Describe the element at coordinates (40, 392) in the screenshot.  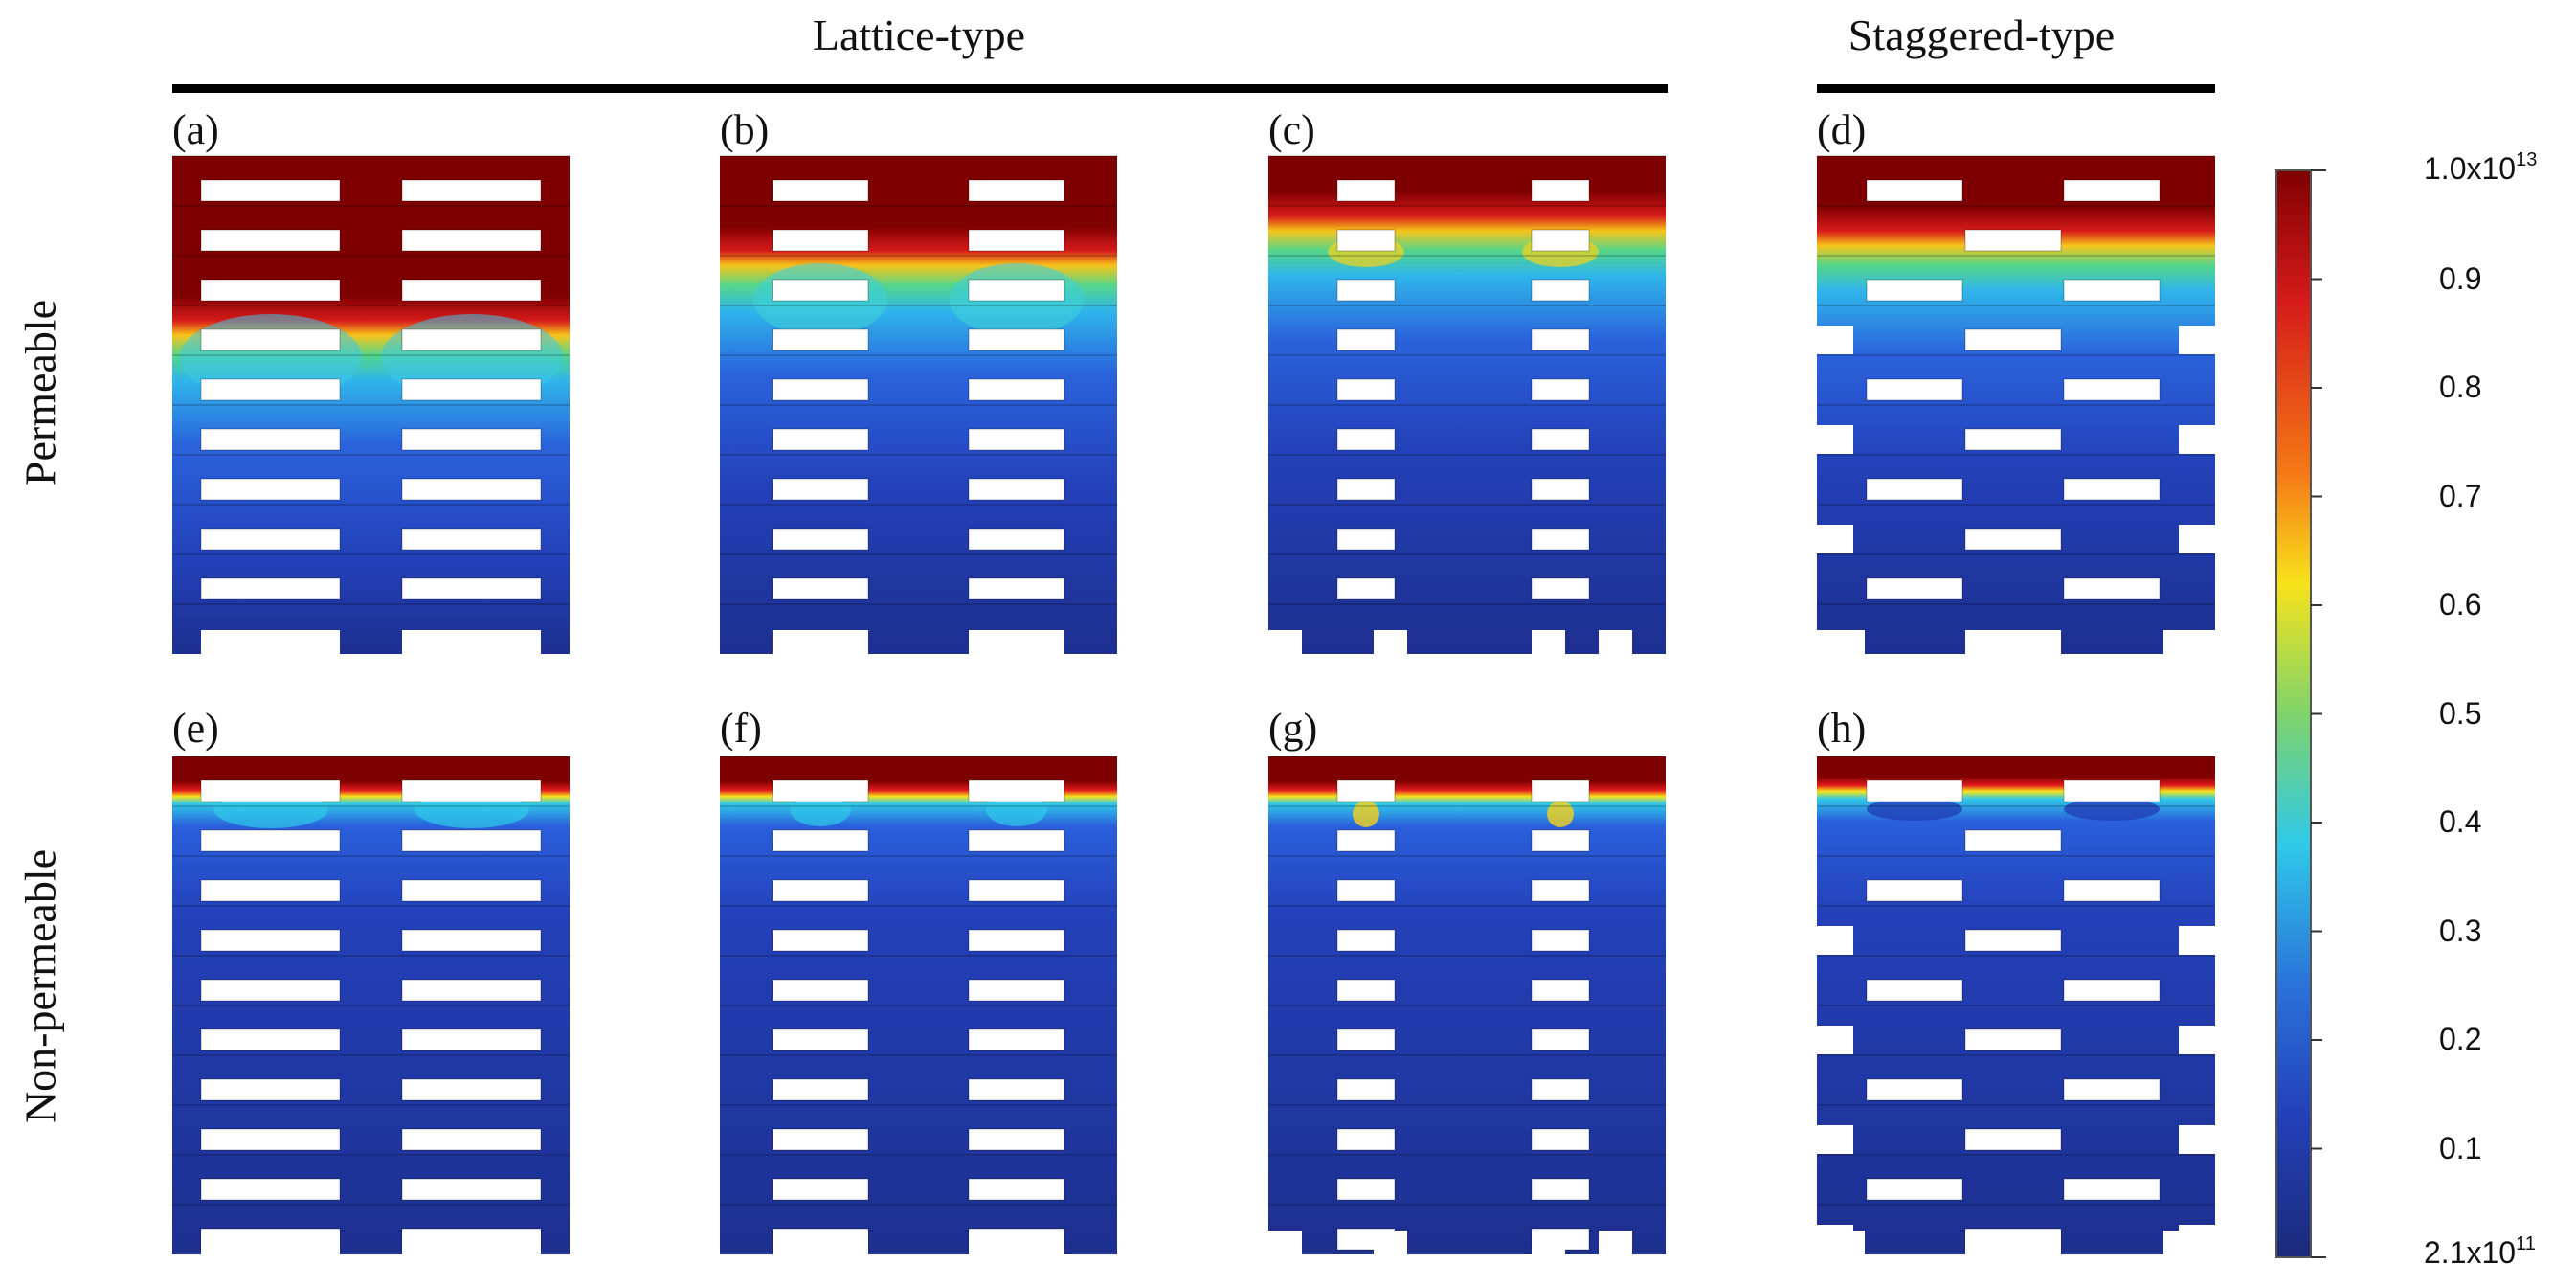
I see `row-label-permeable: Permeable` at that location.